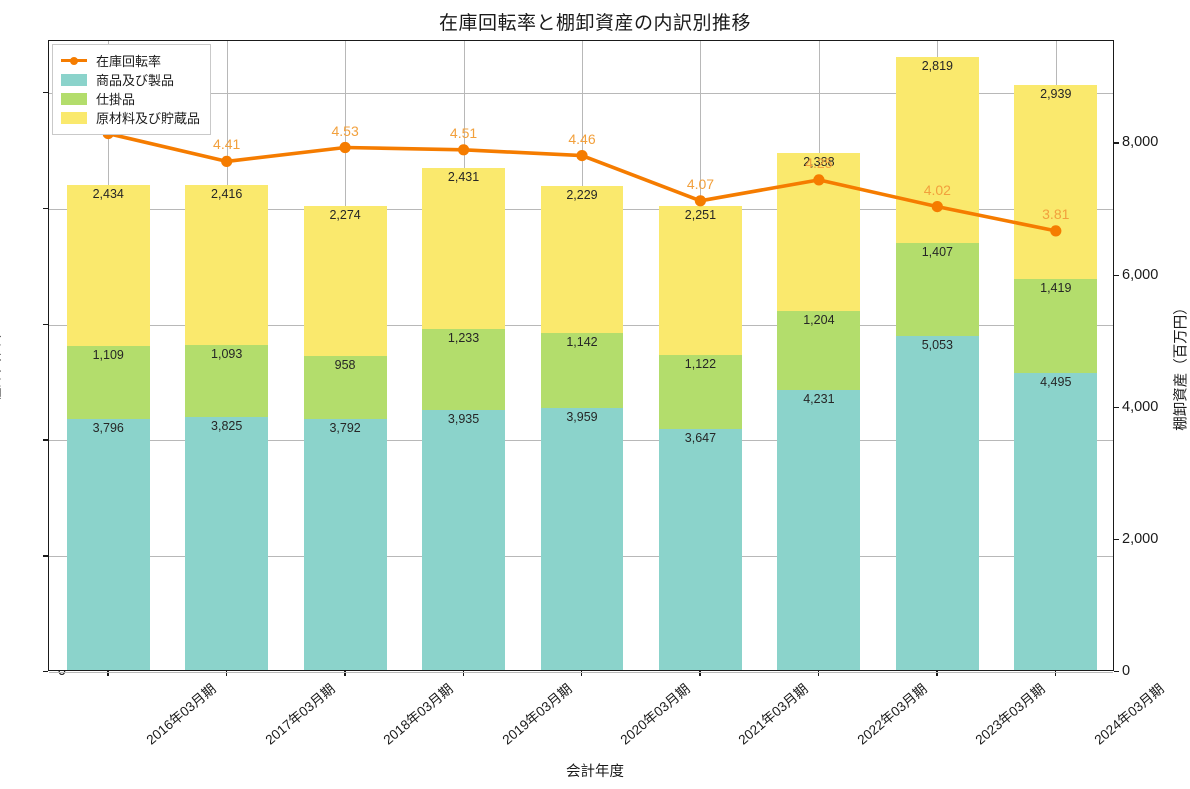 The width and height of the screenshot is (1190, 789). What do you see at coordinates (1056, 521) in the screenshot?
I see `bar-segment: 4,495` at bounding box center [1056, 521].